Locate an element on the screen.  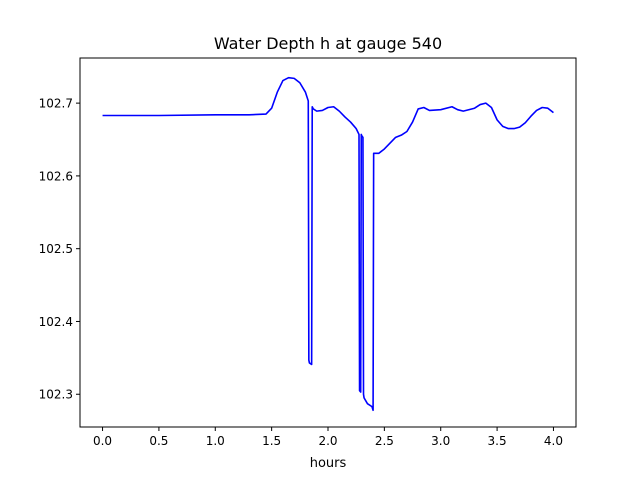
x-tick-label: 3.5 is located at coordinates (497, 441).